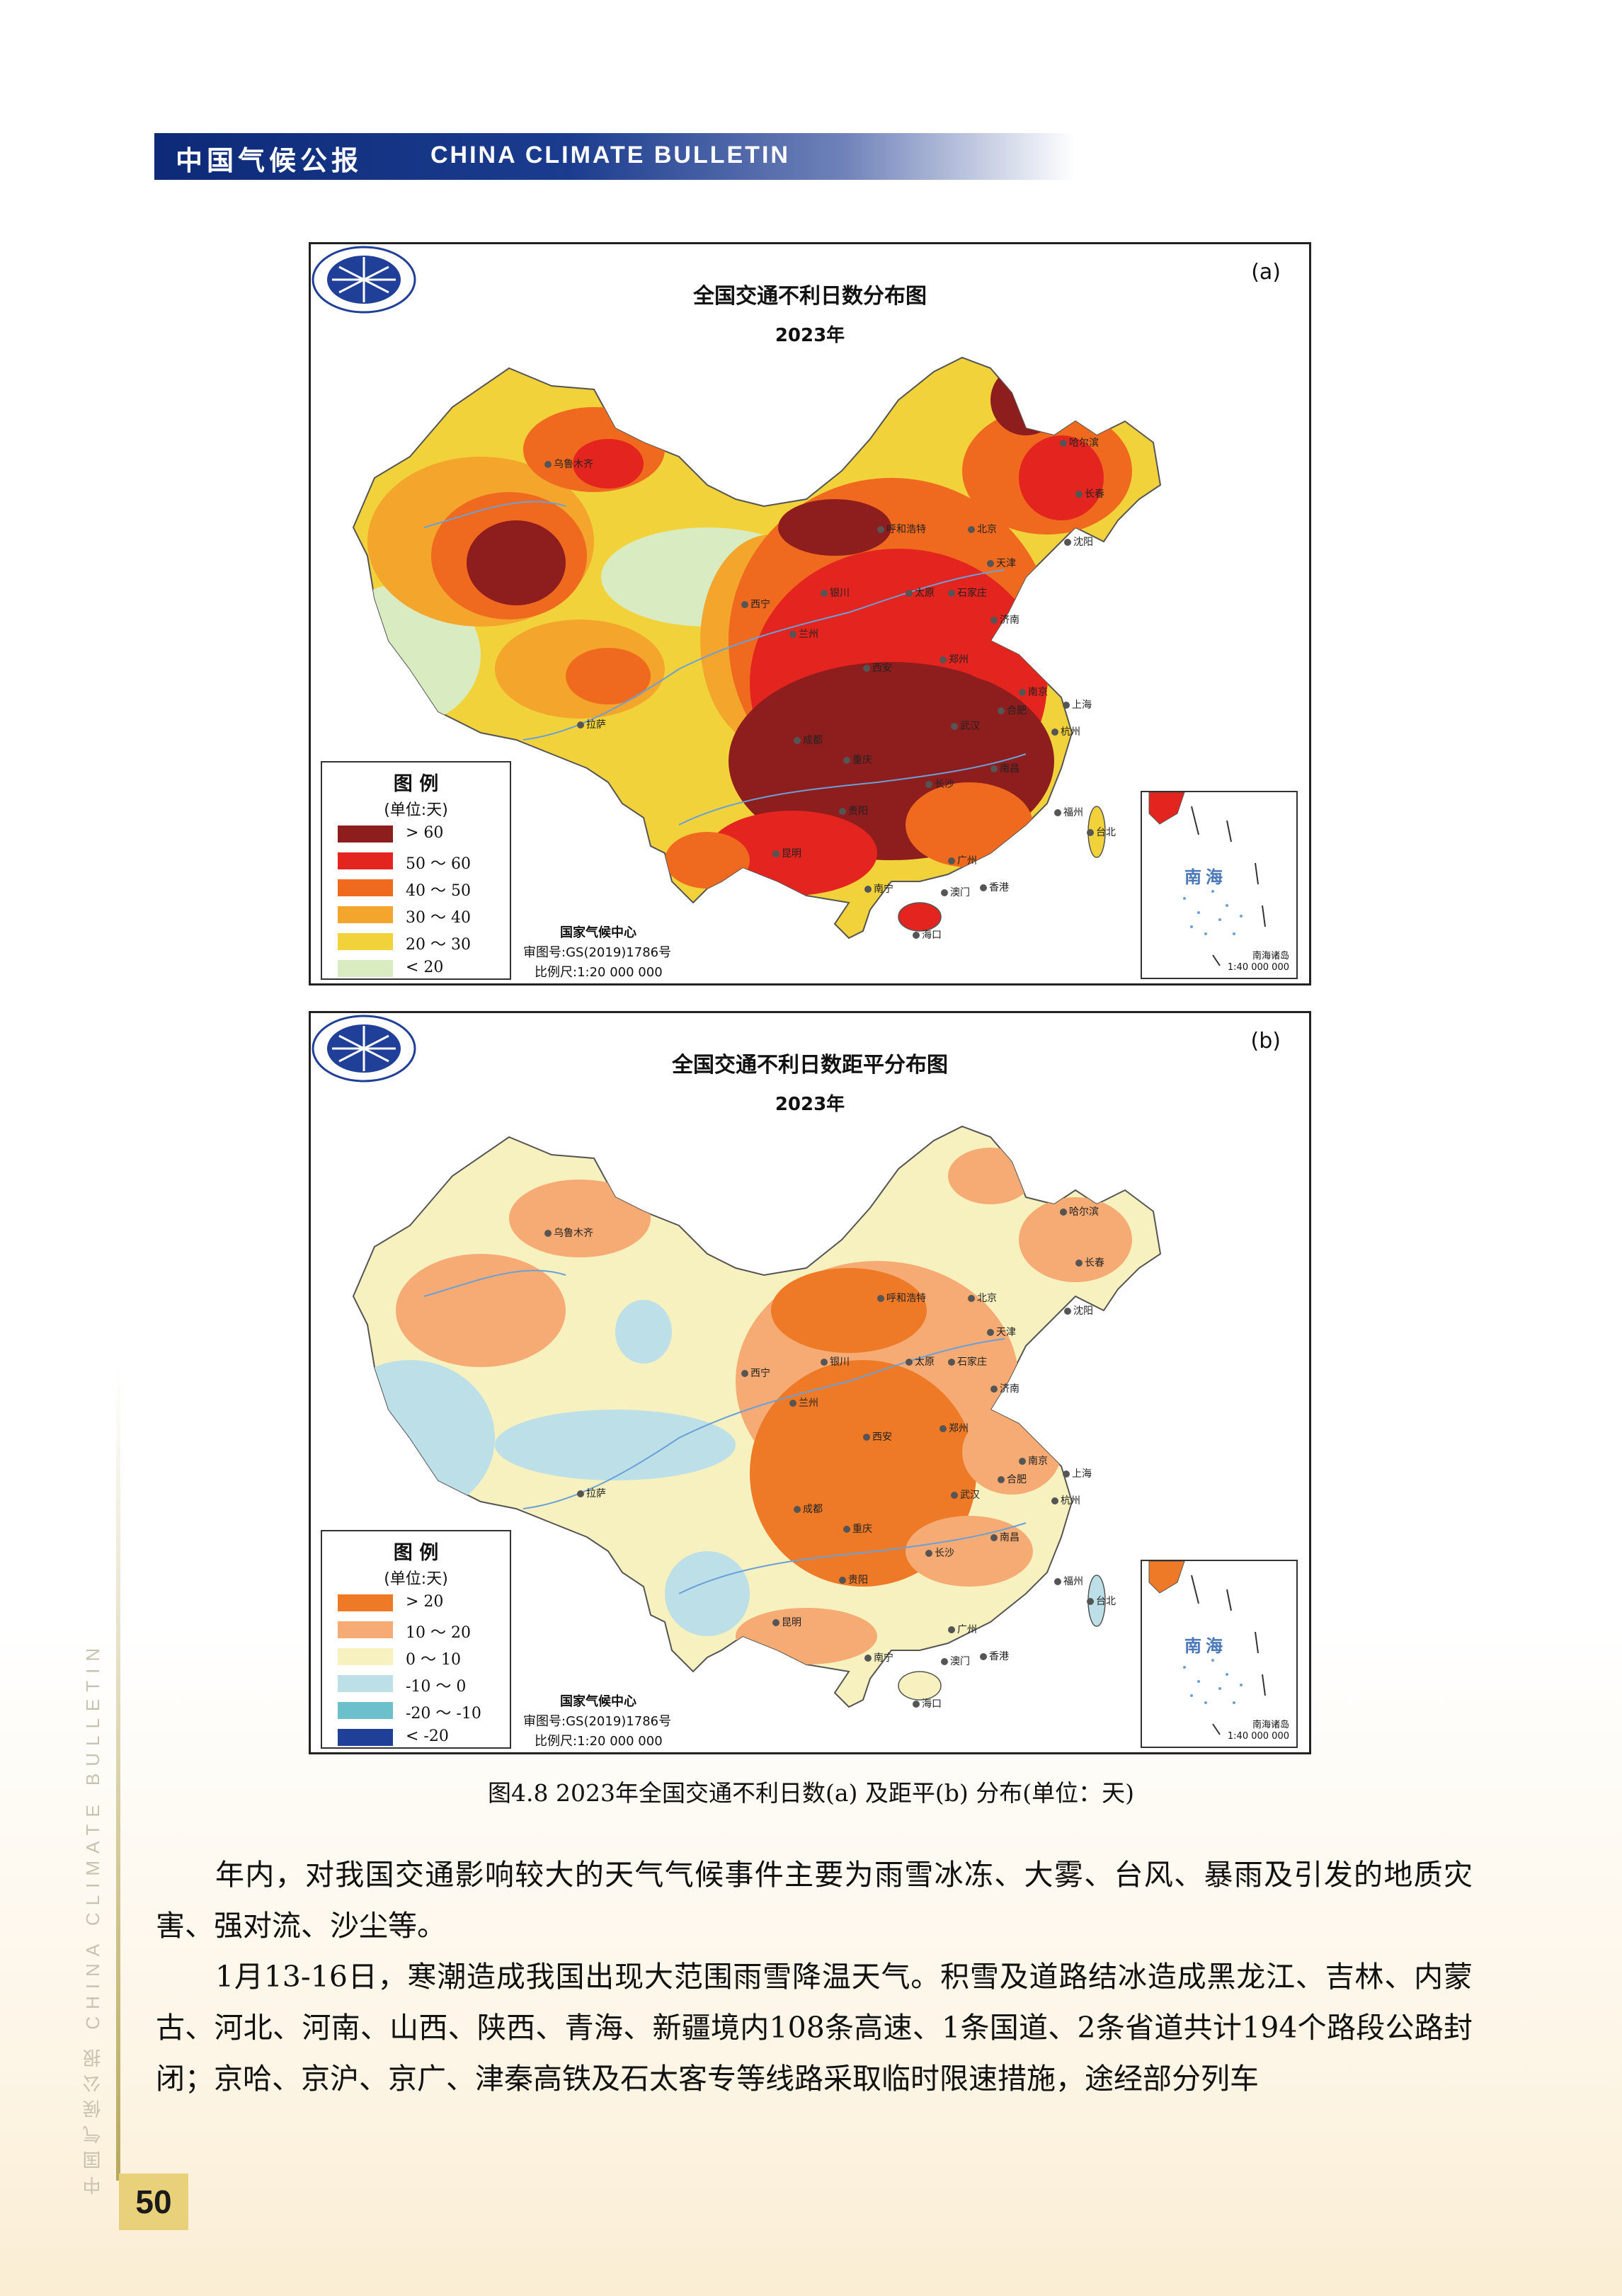 Image resolution: width=1622 pixels, height=2296 pixels. Describe the element at coordinates (416, 940) in the screenshot. I see `legend-row: 20 ～ 30` at that location.